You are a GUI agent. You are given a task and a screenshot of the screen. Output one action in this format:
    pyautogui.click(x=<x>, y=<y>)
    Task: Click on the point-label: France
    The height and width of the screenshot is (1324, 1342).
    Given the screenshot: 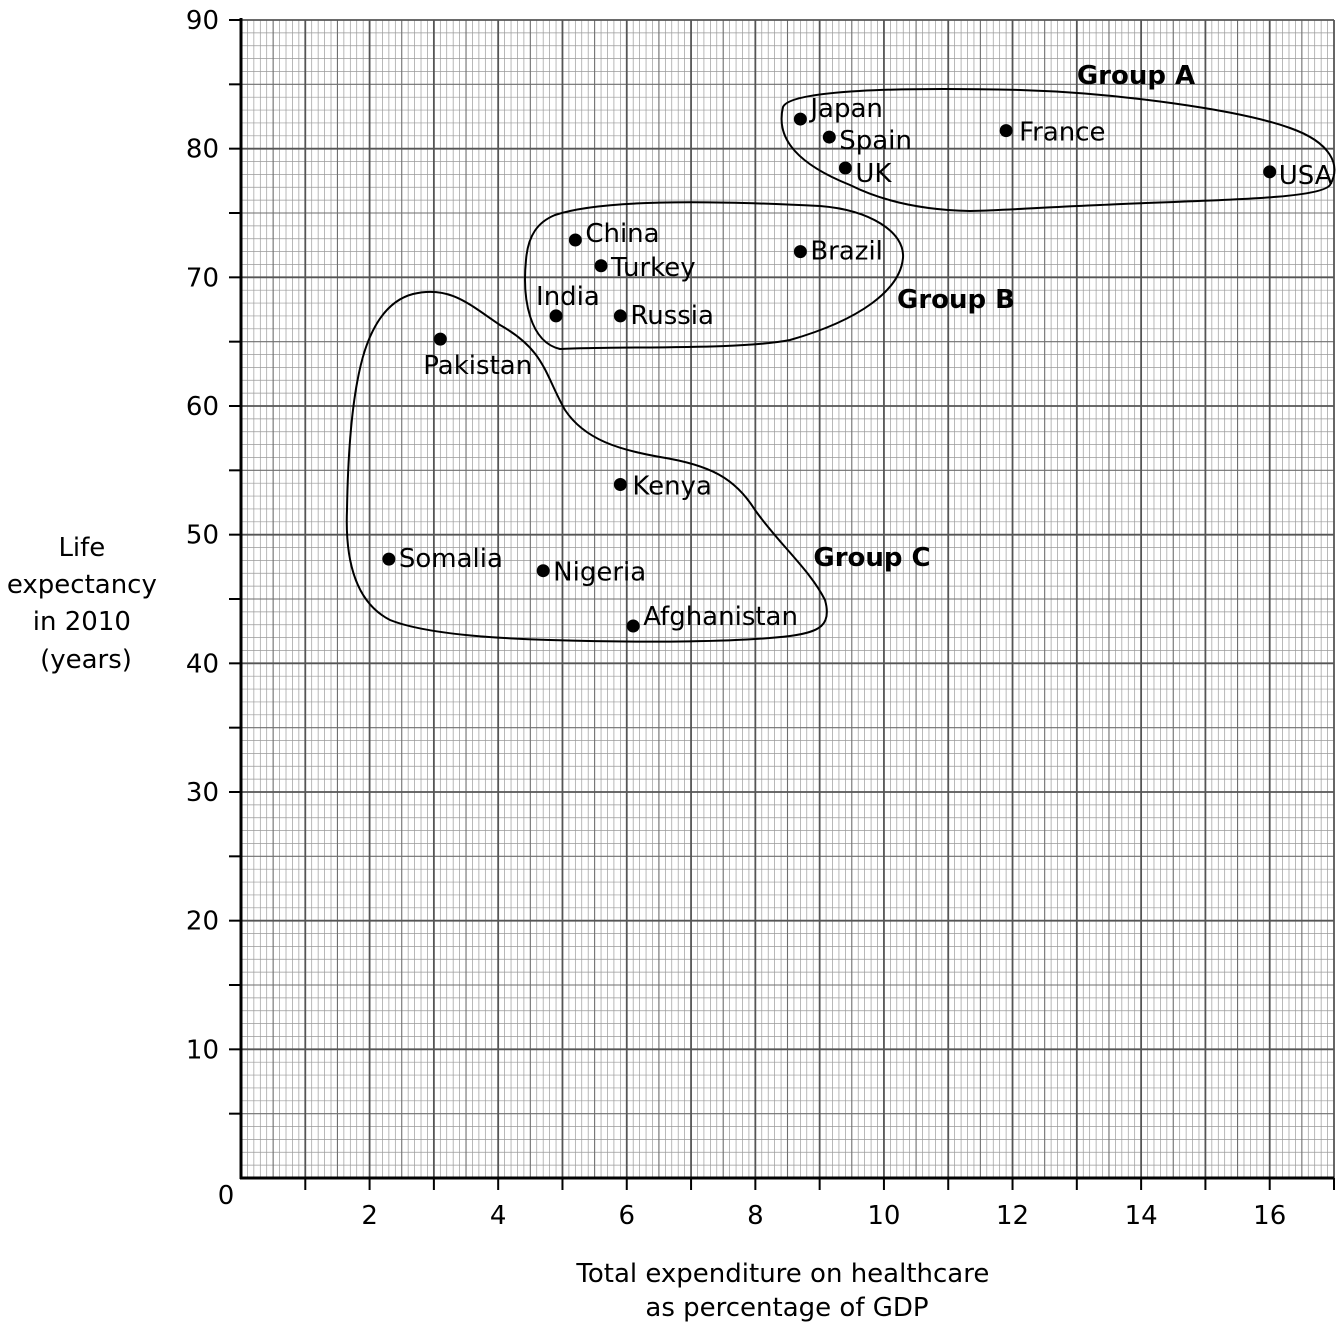 What is the action you would take?
    pyautogui.click(x=1062, y=133)
    